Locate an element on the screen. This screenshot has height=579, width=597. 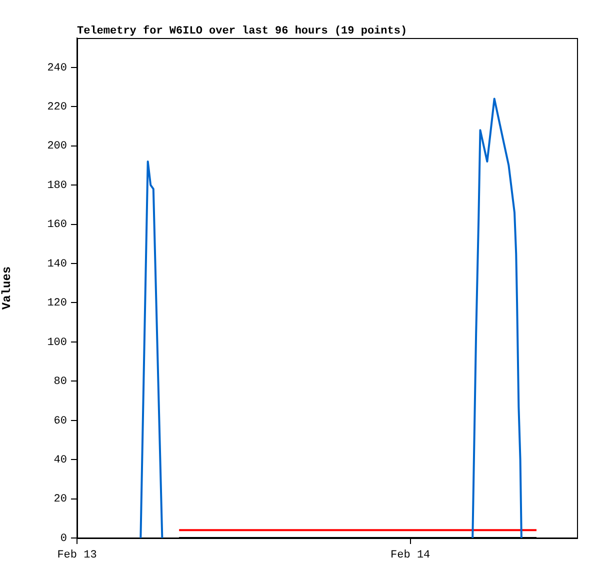
y-axis-title: Values is located at coordinates (7, 288).